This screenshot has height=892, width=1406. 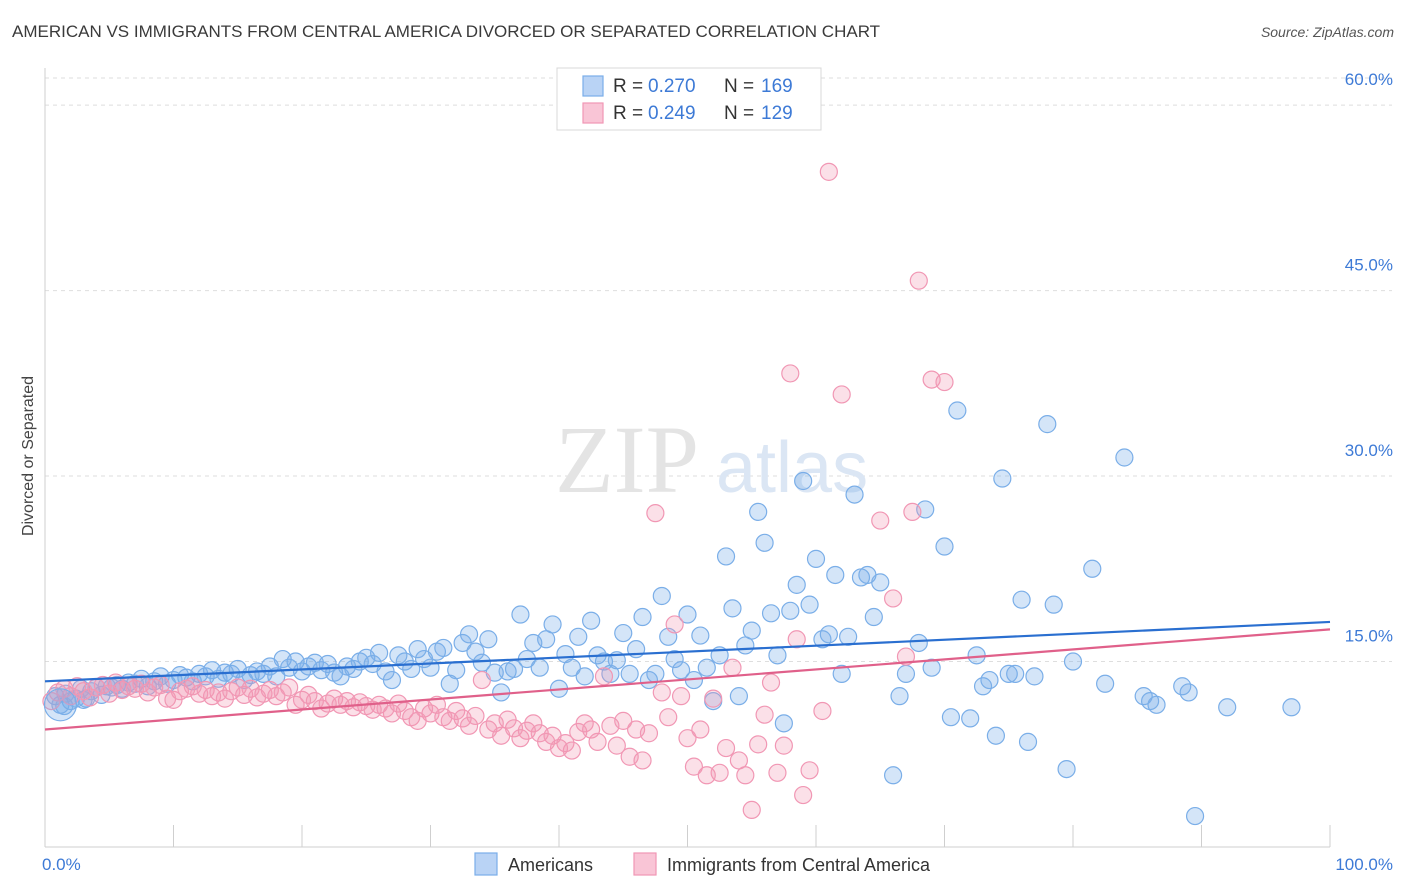 What do you see at coordinates (550, 865) in the screenshot?
I see `legend-label-americans: Americans` at bounding box center [550, 865].